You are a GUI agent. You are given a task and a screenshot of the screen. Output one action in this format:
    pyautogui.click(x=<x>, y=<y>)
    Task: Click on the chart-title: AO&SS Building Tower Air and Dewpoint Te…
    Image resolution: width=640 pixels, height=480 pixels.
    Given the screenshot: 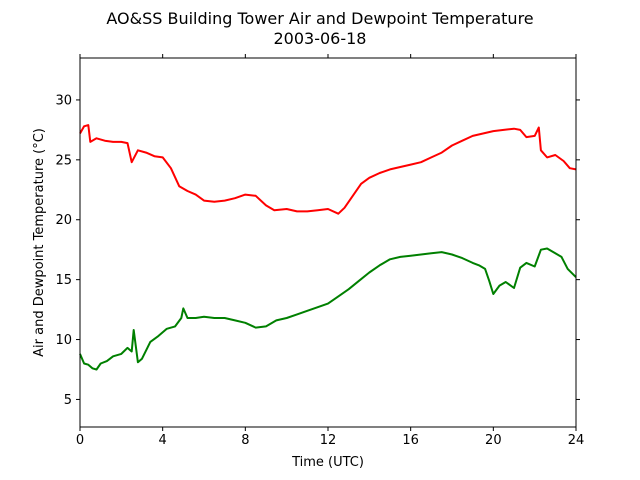 What is the action you would take?
    pyautogui.click(x=320, y=18)
    